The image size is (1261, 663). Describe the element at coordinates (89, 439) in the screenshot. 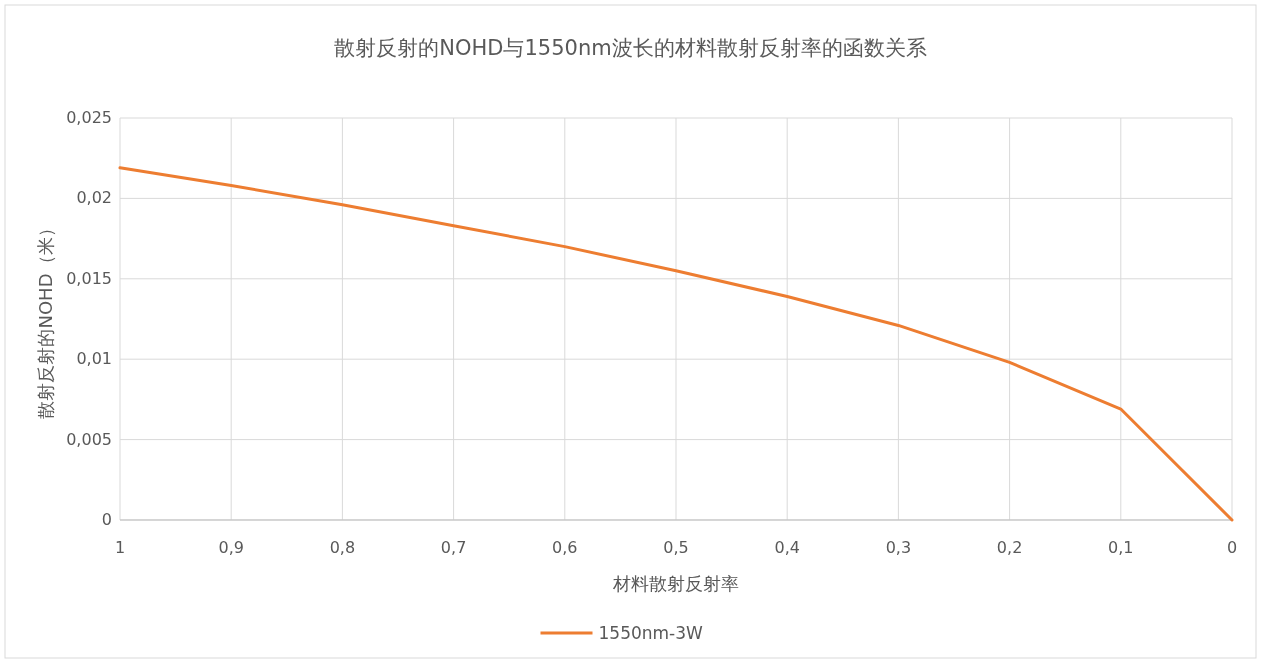

I see `y-tick-label: 0,005` at that location.